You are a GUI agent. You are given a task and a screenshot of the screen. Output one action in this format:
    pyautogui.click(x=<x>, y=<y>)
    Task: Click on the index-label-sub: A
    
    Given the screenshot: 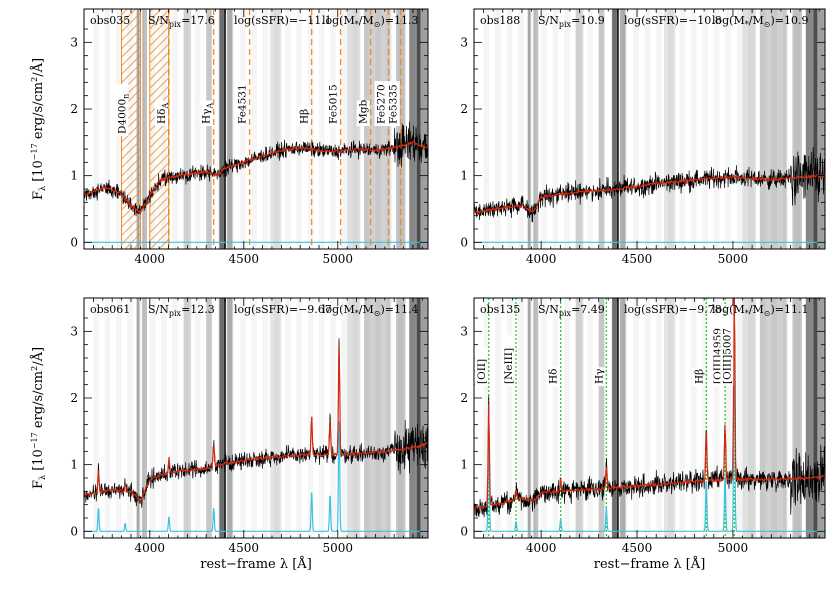 What is the action you would take?
    pyautogui.click(x=210, y=106)
    